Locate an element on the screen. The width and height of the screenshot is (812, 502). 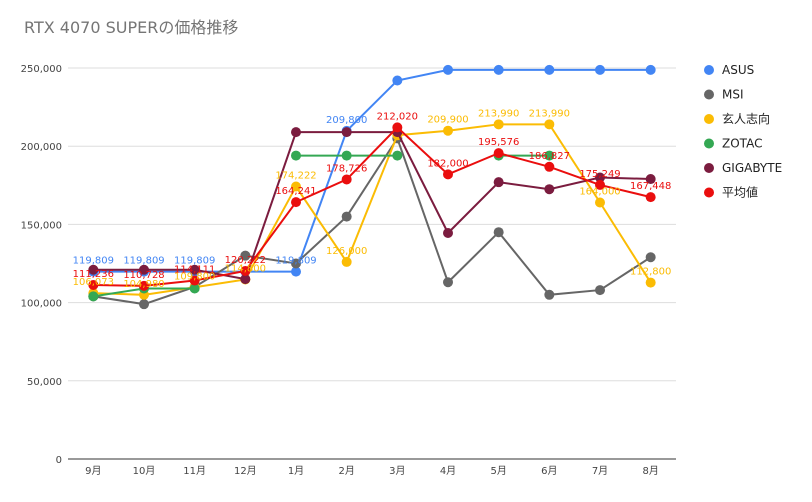
legend-item: ZOTAC is located at coordinates (733, 144).